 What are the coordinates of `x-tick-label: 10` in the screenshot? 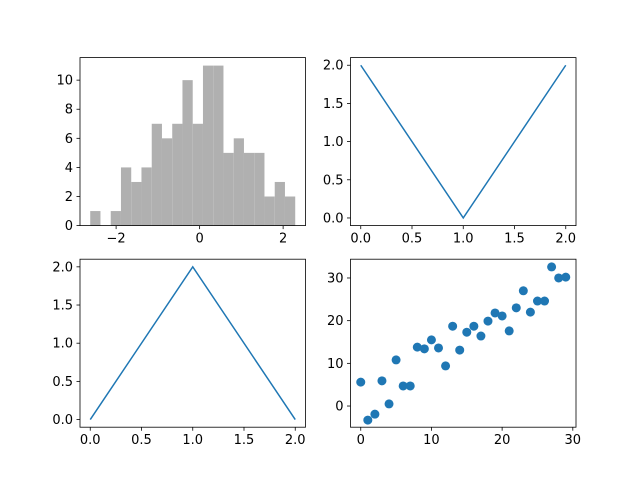 It's located at (431, 440).